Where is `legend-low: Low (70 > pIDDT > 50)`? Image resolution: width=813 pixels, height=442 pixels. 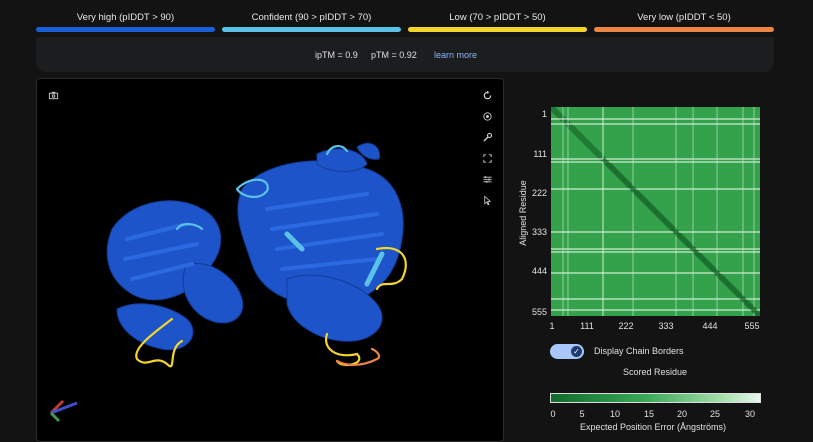 legend-low: Low (70 > pIDDT > 50) is located at coordinates (497, 22).